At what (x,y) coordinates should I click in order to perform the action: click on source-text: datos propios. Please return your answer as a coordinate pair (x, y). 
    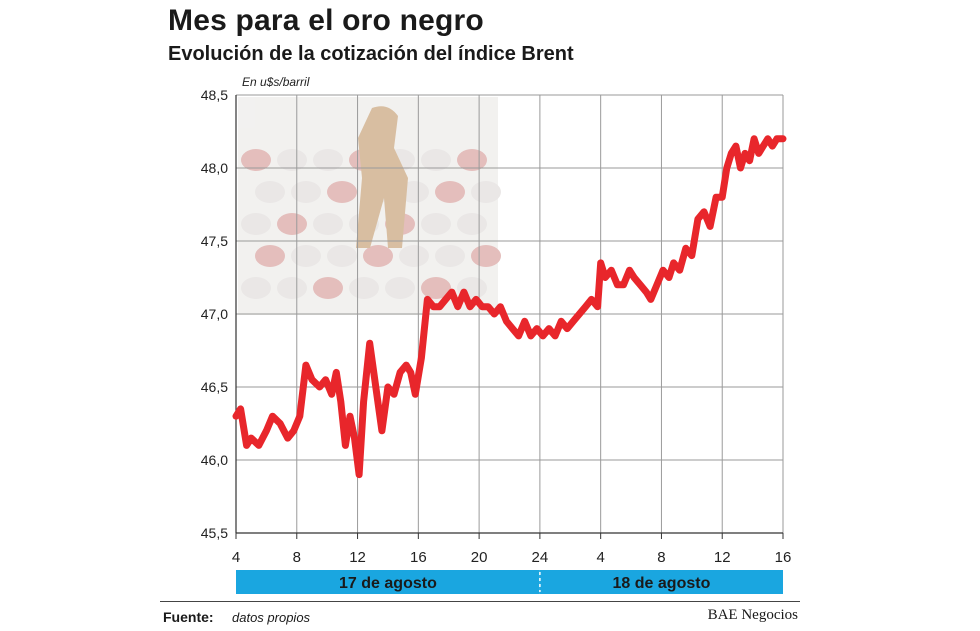
    Looking at the image, I should click on (271, 617).